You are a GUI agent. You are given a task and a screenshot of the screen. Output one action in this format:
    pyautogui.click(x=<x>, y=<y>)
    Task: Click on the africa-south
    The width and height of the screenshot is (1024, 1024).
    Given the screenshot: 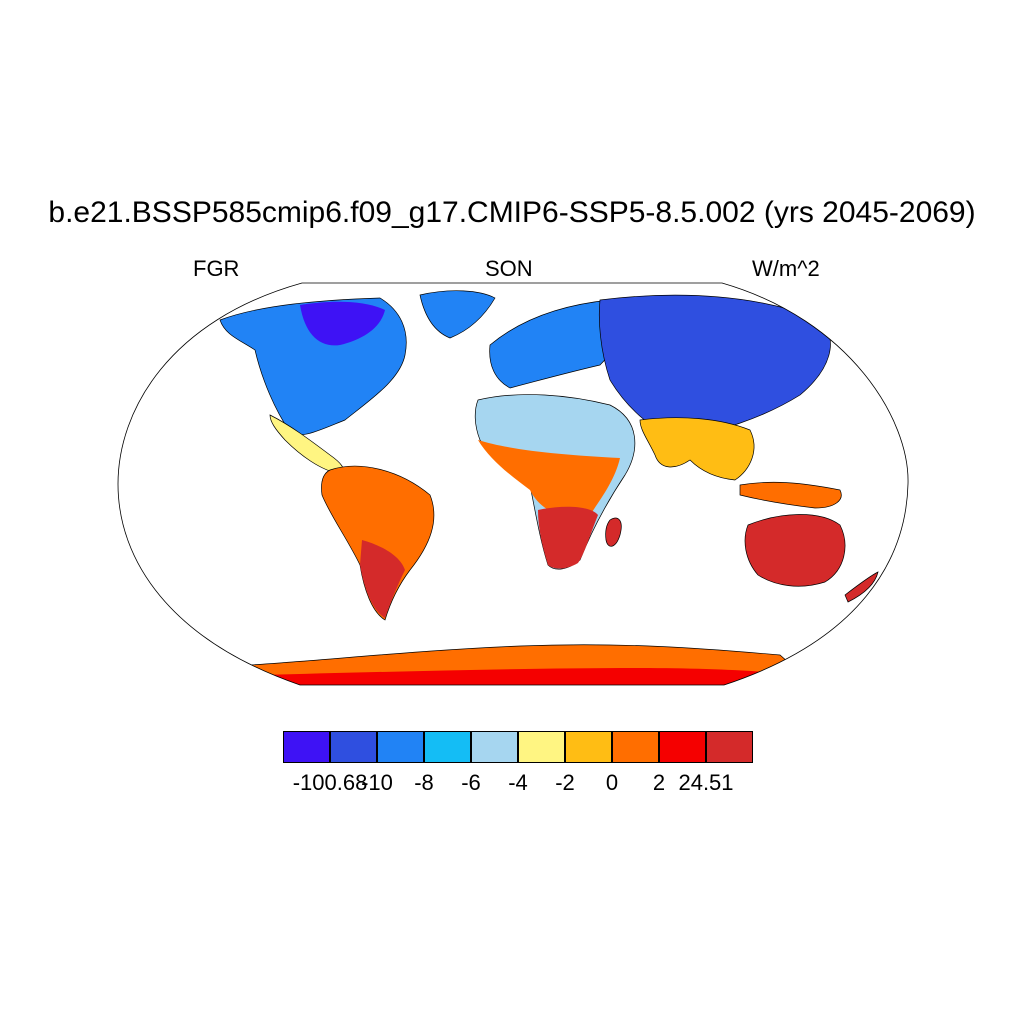 What is the action you would take?
    pyautogui.click(x=568, y=537)
    